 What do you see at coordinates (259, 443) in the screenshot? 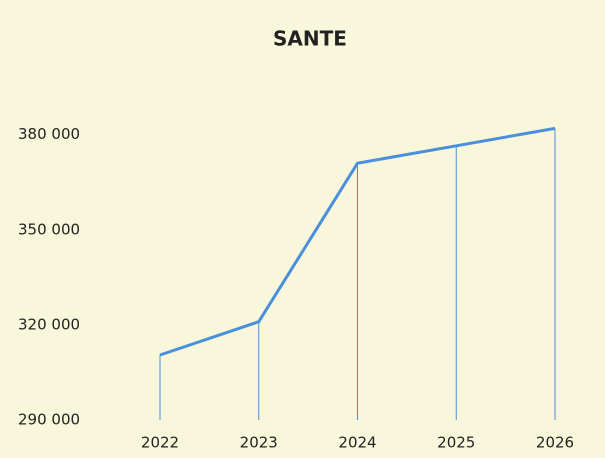
I see `x-tick-label: 2023` at bounding box center [259, 443].